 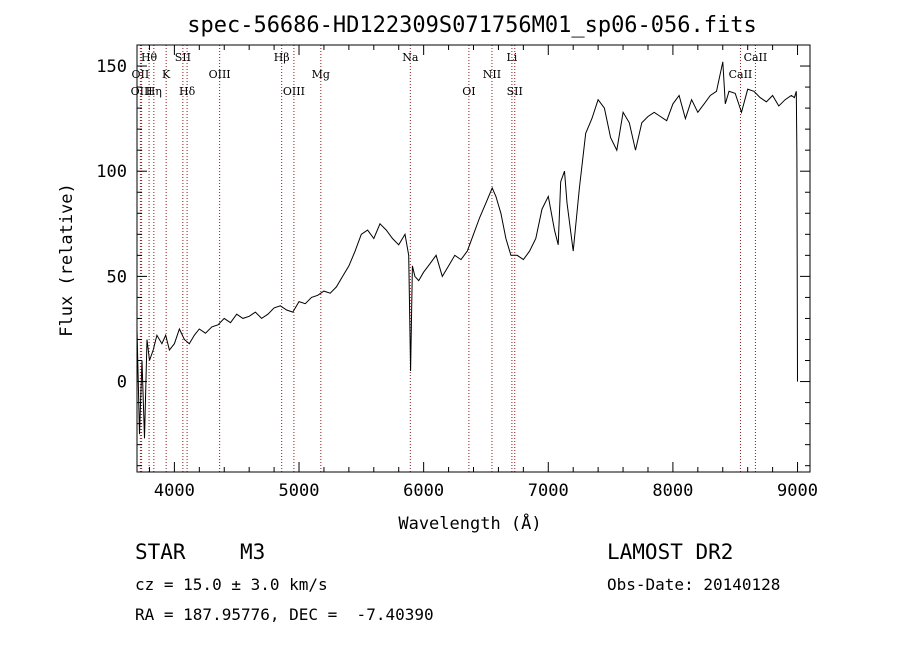 What do you see at coordinates (299, 491) in the screenshot?
I see `x-tick-label: 5000` at bounding box center [299, 491].